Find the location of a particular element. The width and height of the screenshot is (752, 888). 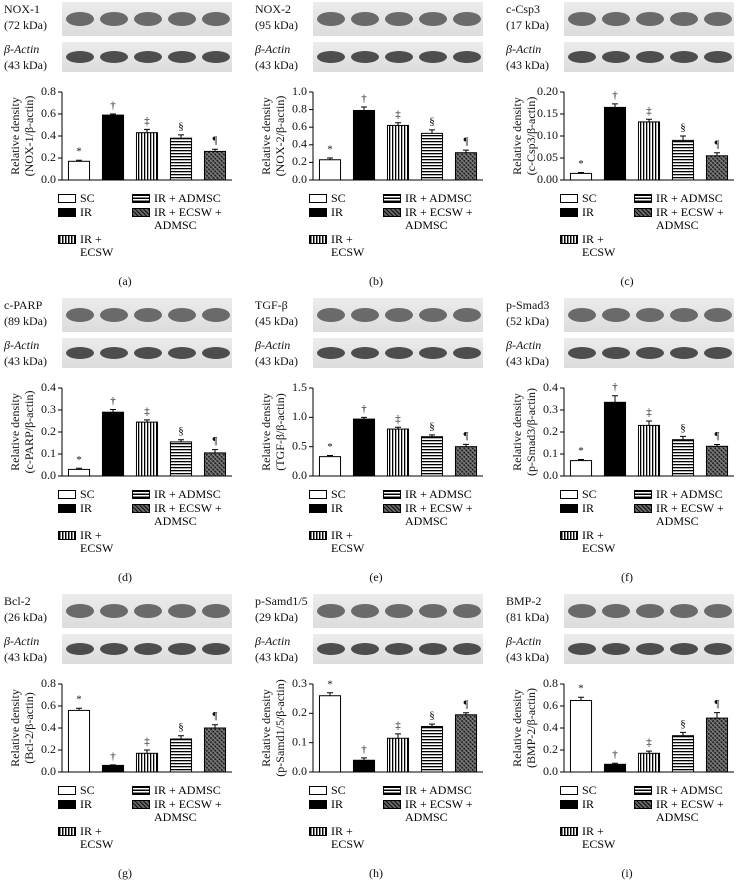

significance-label: † is located at coordinates (364, 749).